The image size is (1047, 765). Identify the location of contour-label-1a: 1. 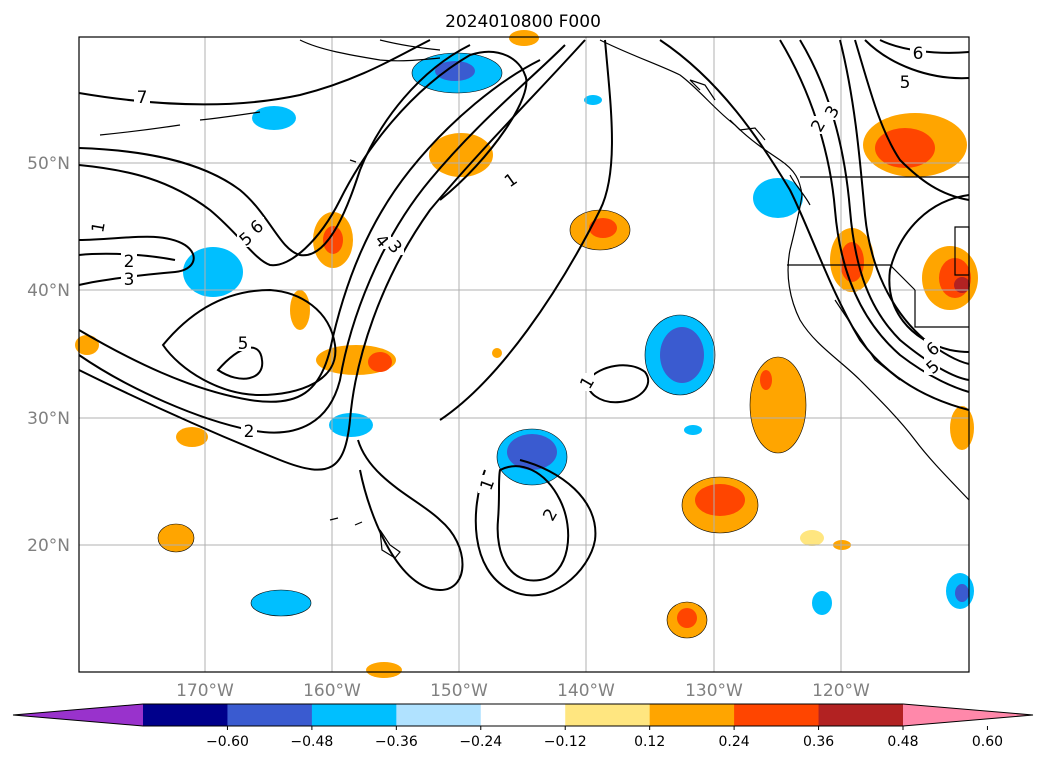
(99, 227).